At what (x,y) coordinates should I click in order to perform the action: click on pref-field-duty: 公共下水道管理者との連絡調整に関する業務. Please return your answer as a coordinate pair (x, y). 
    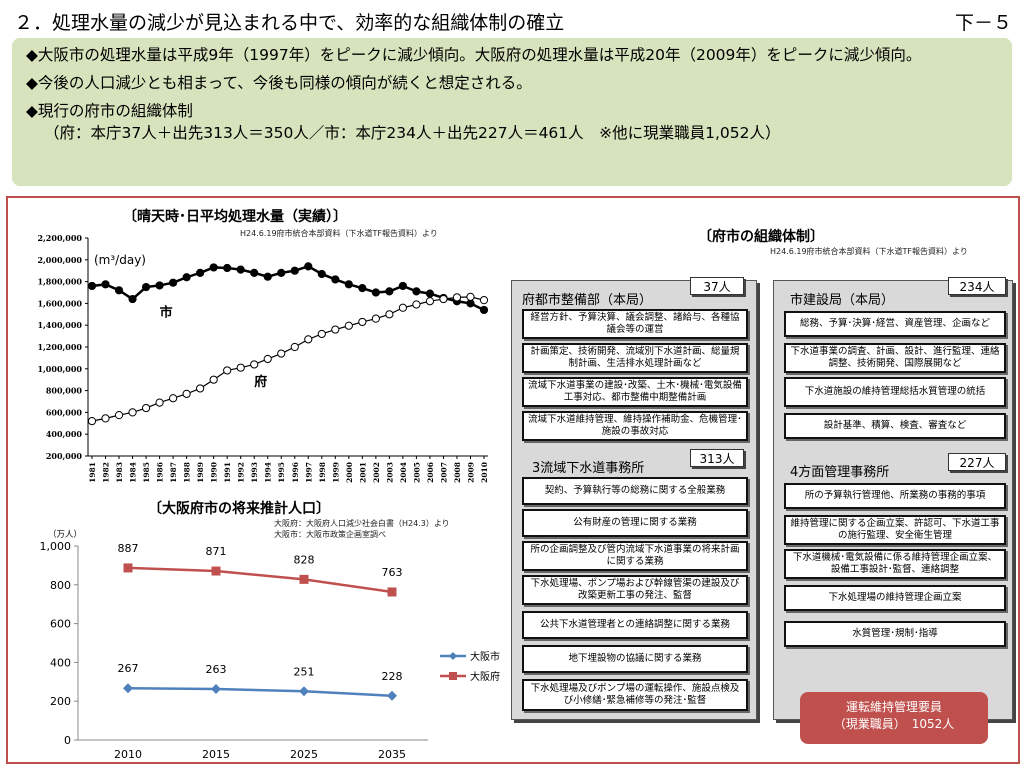
    Looking at the image, I should click on (635, 625).